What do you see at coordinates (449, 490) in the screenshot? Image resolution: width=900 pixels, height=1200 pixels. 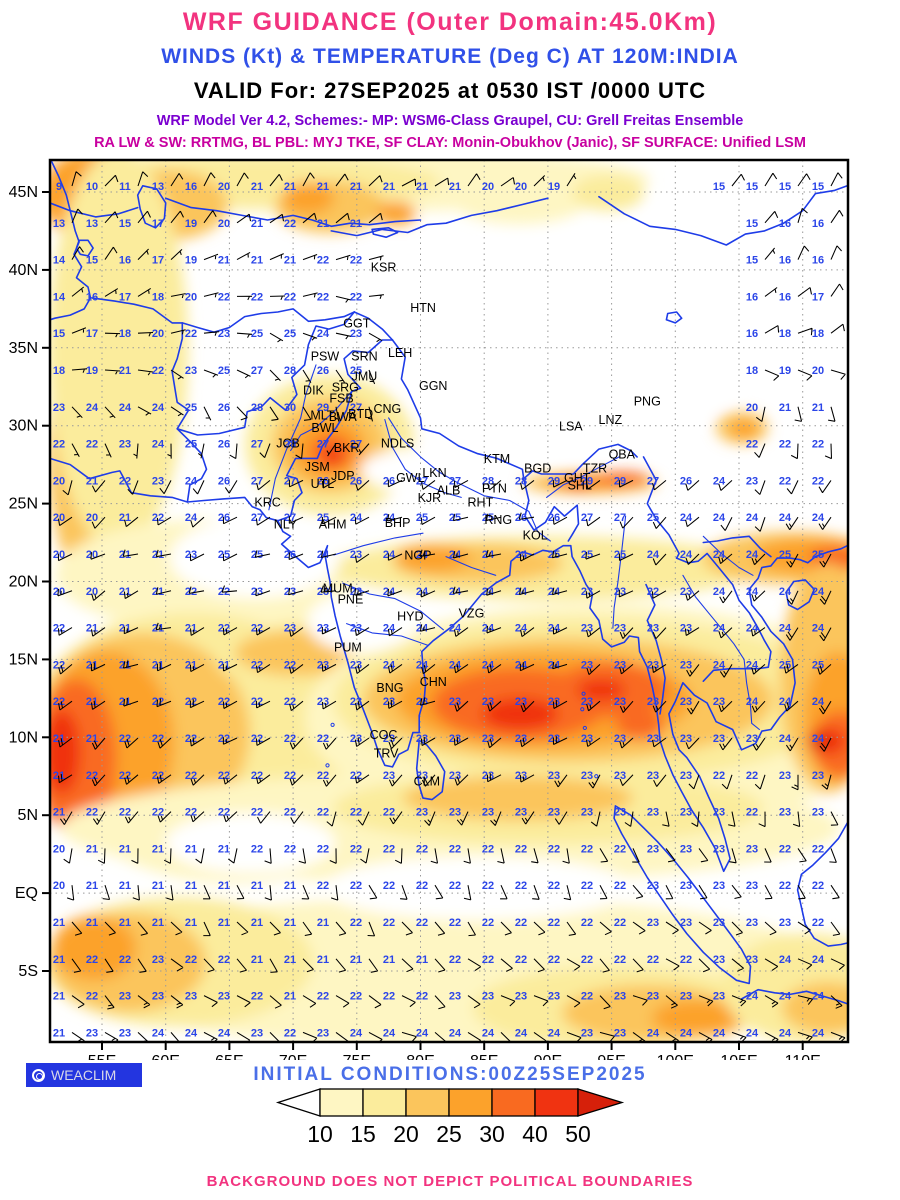 I see `city-label-alb: ALB` at bounding box center [449, 490].